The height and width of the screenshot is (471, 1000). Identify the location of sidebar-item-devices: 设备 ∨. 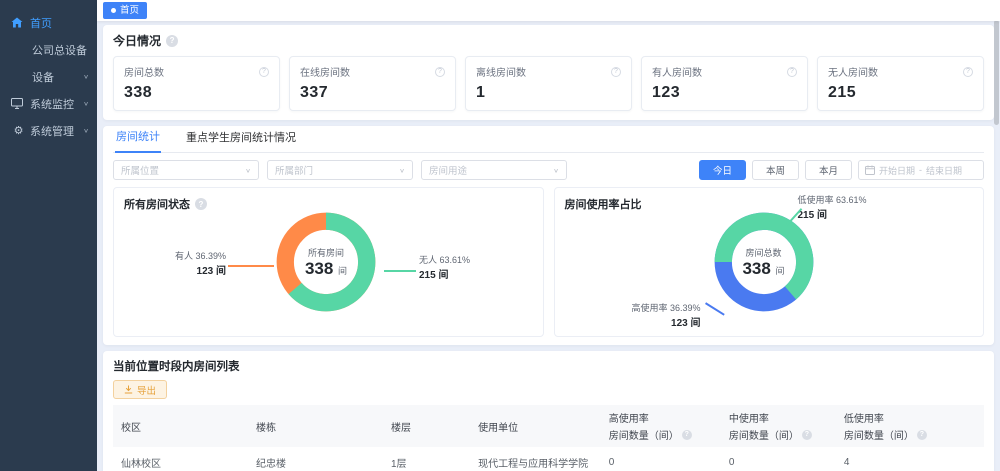
(48, 76).